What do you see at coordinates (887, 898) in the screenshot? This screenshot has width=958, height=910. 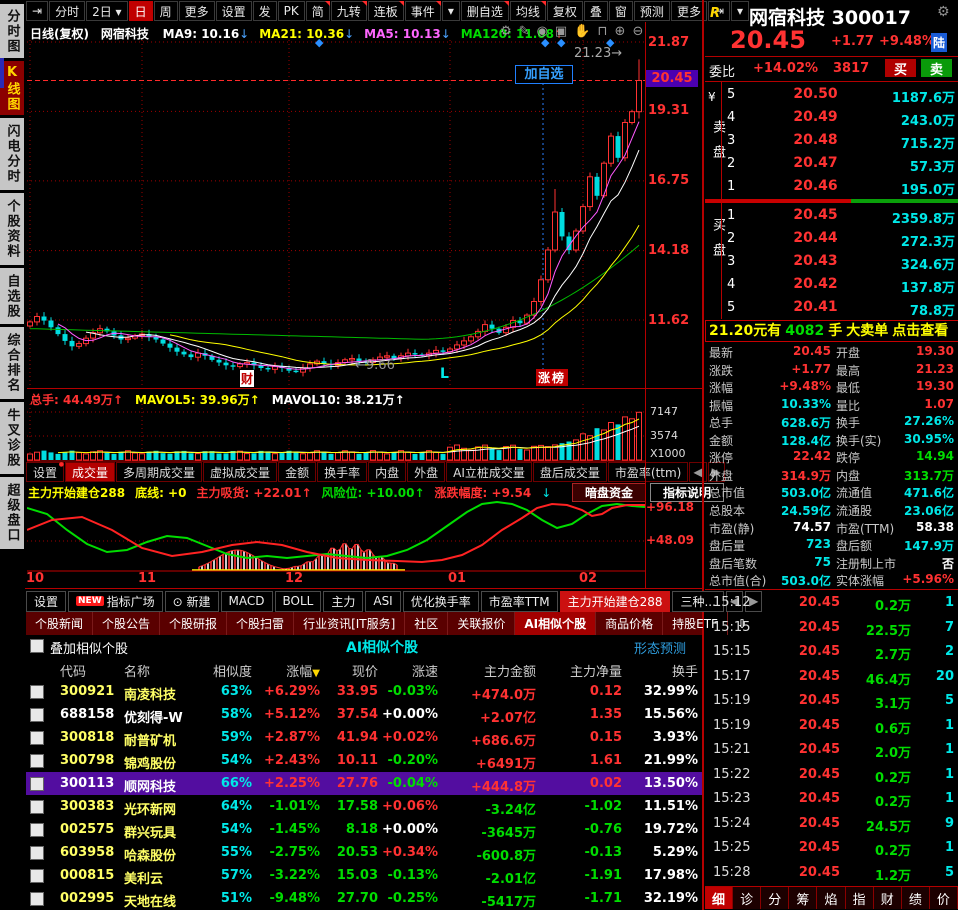 I see `quote-tab-7: 财` at bounding box center [887, 898].